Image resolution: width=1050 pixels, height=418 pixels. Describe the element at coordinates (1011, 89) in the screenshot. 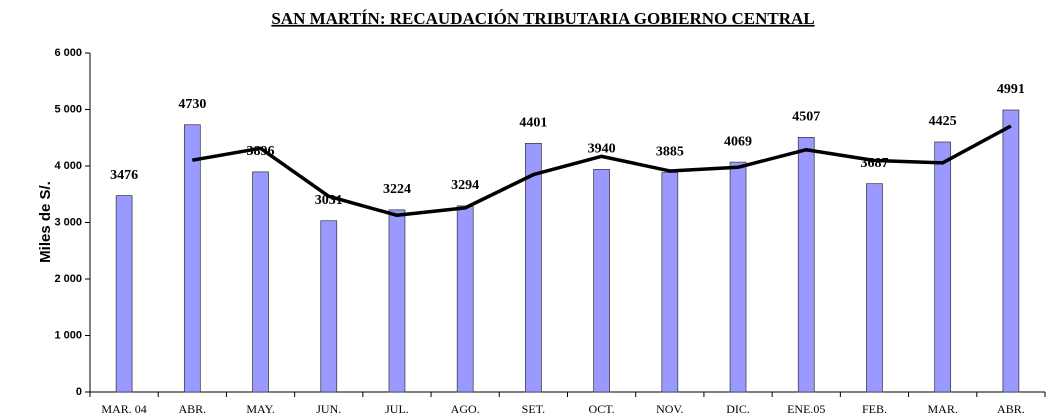

I see `data-label: 4991` at that location.